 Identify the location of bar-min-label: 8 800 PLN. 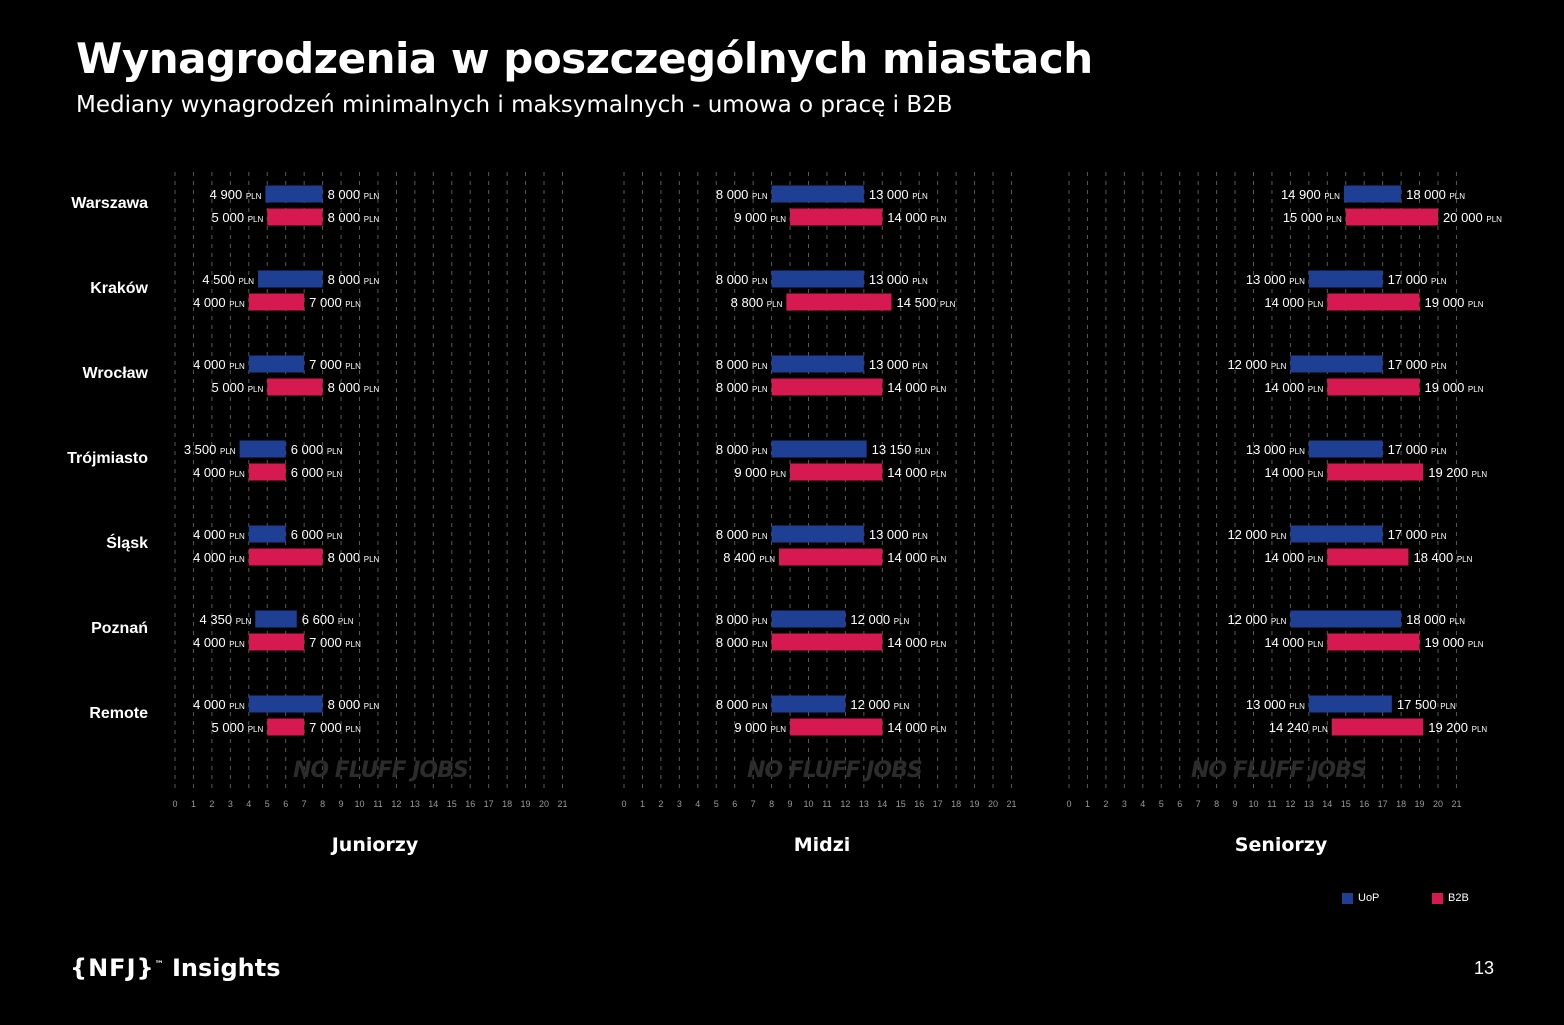
(757, 302).